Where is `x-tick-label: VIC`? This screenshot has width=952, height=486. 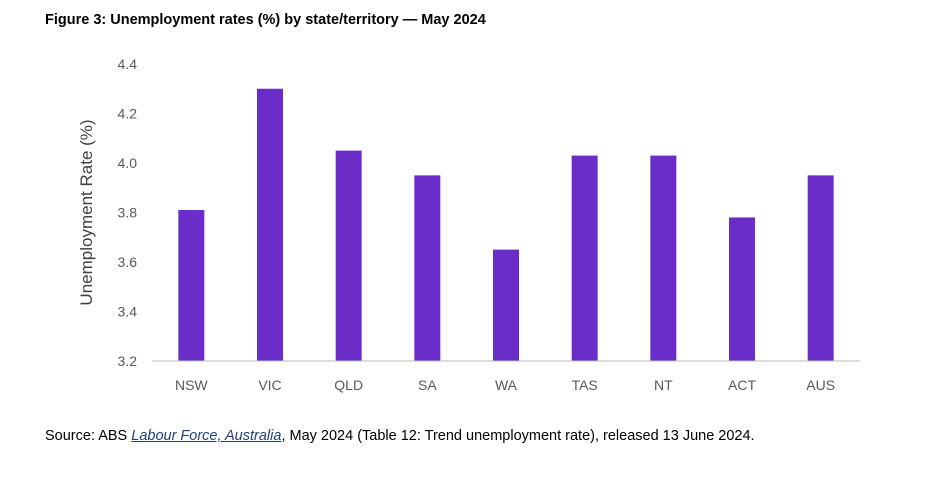
x-tick-label: VIC is located at coordinates (269, 385).